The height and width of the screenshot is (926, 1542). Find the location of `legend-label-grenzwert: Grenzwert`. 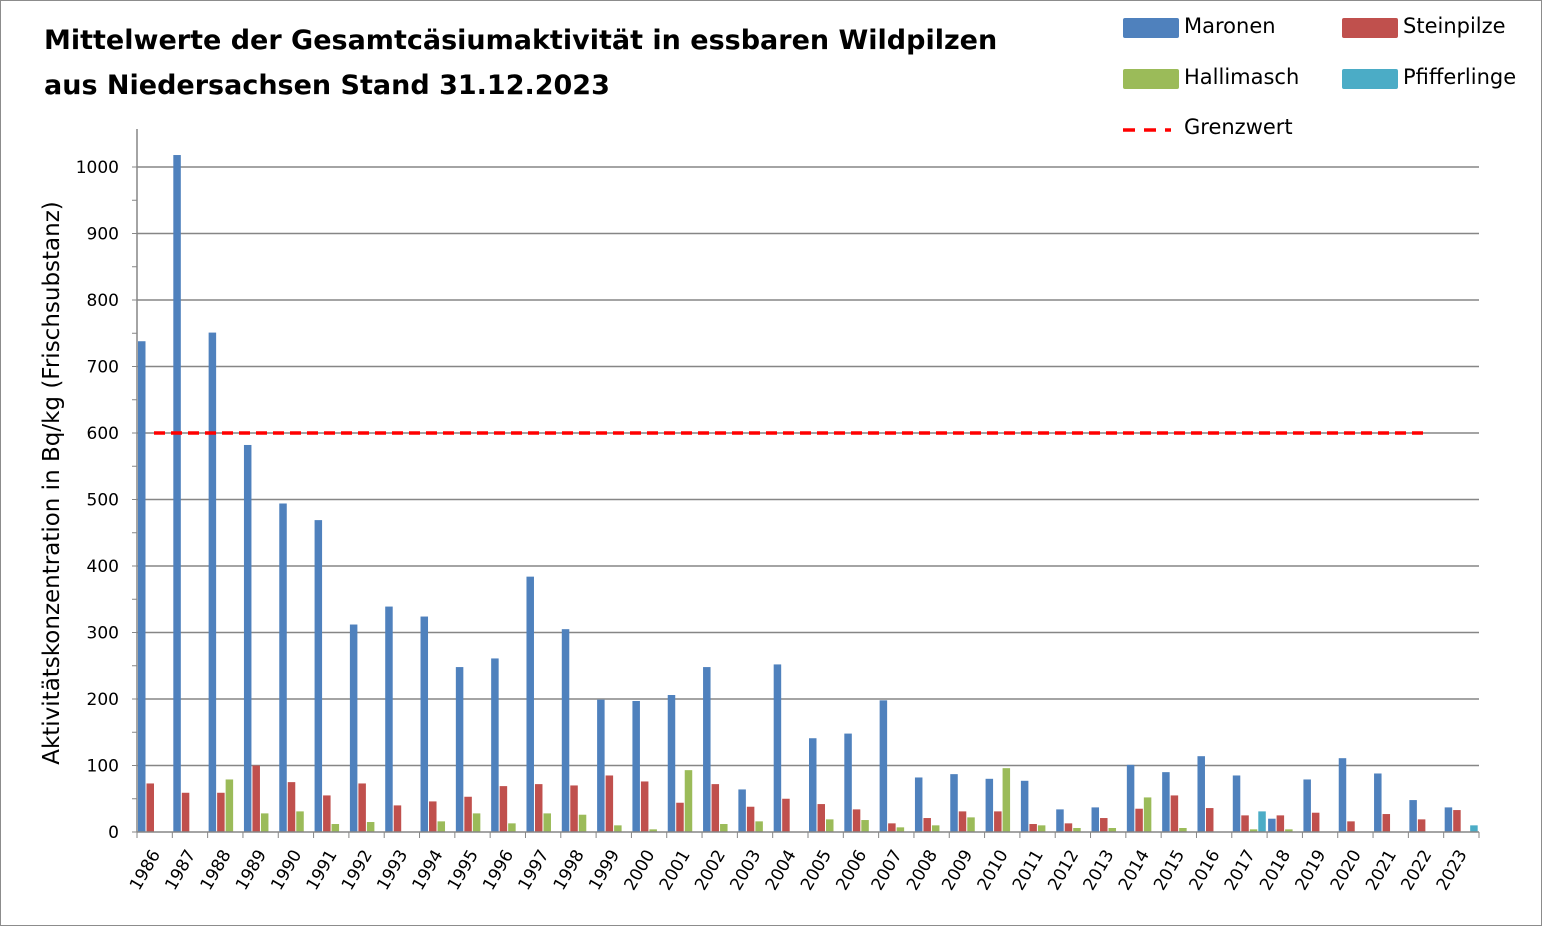

legend-label-grenzwert: Grenzwert is located at coordinates (1238, 127).